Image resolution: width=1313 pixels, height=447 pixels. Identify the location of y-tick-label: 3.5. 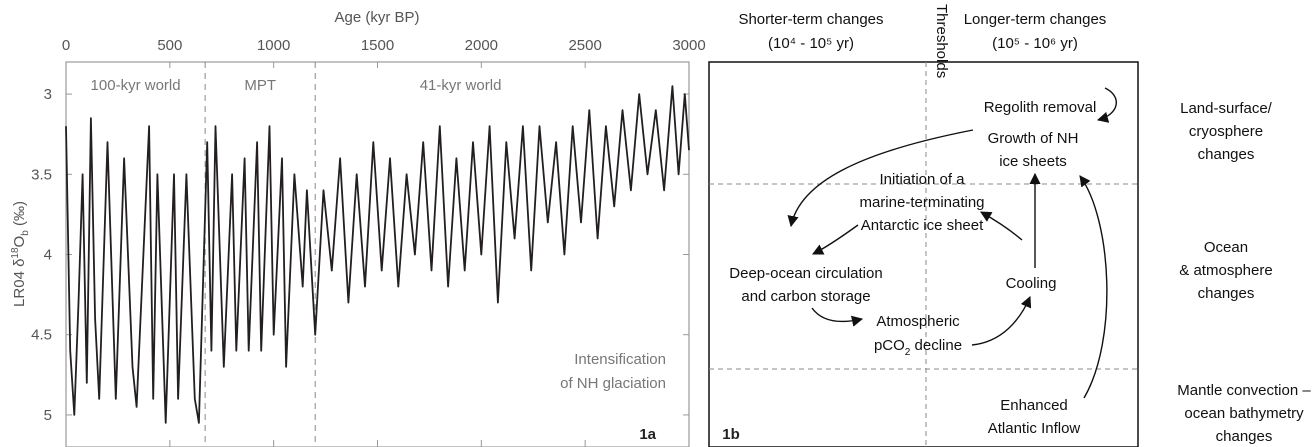
(41, 174).